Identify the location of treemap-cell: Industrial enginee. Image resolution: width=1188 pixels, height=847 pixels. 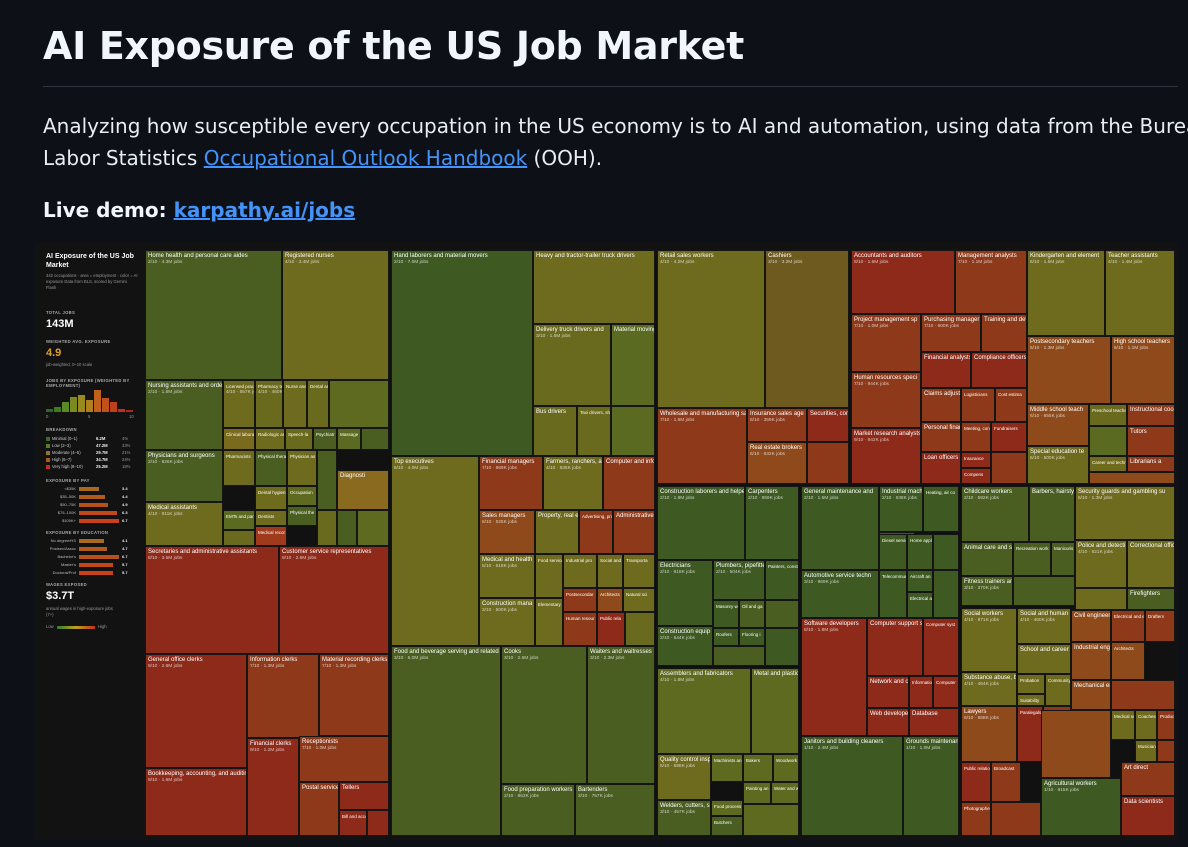
(1091, 661).